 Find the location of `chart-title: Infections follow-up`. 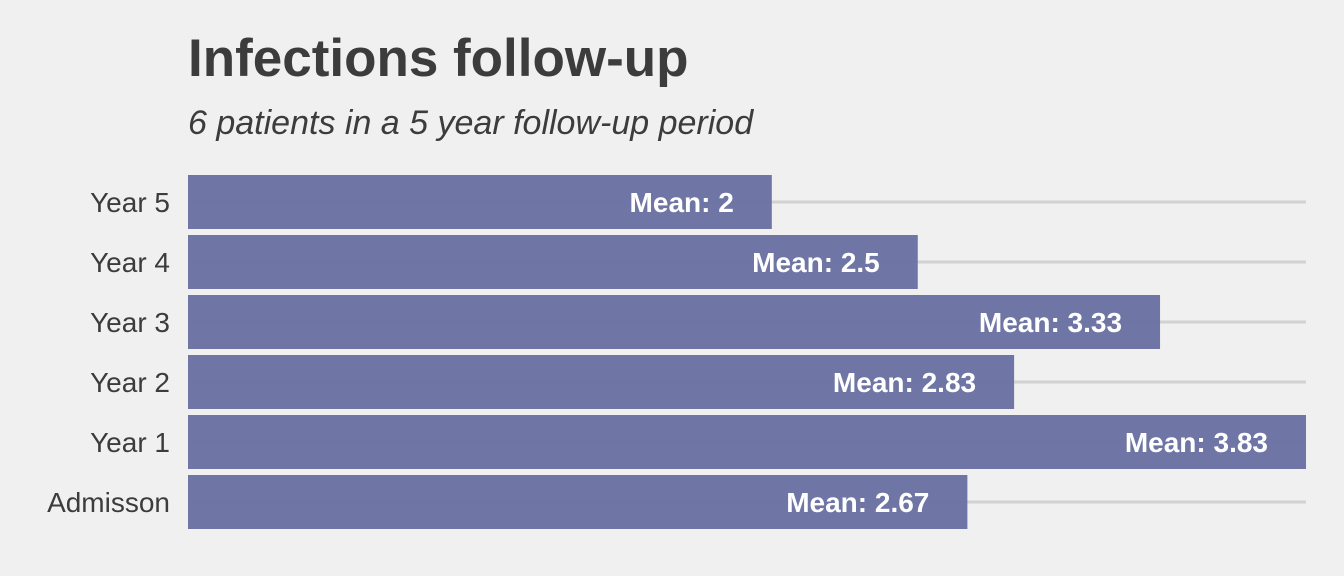

chart-title: Infections follow-up is located at coordinates (438, 58).